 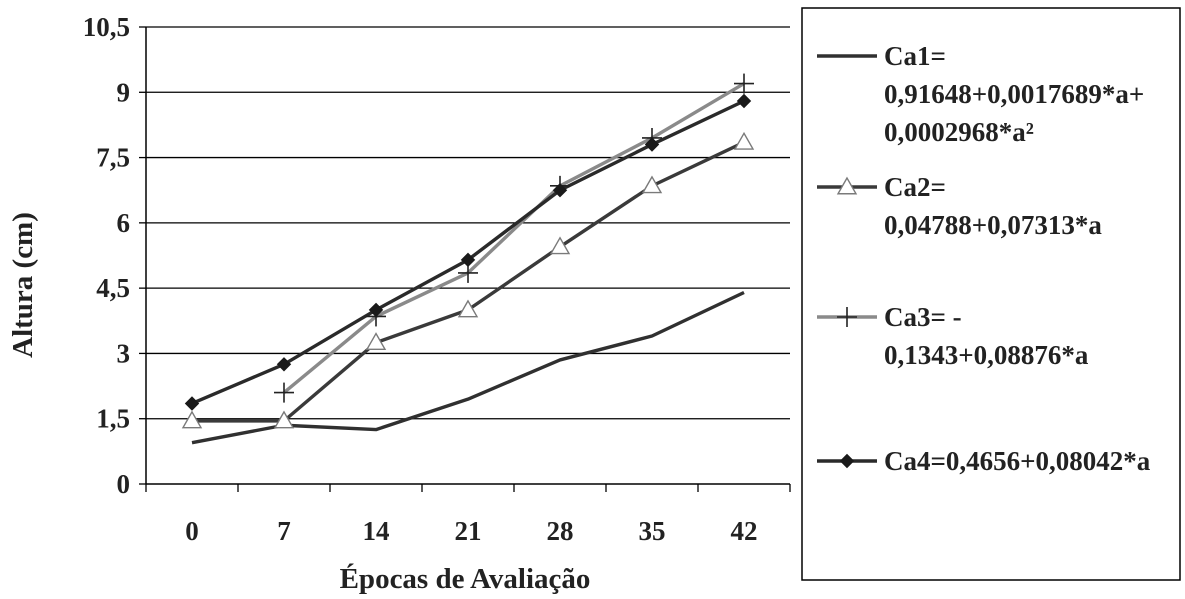 I want to click on y-tick-label: 4,5, so click(x=113, y=288).